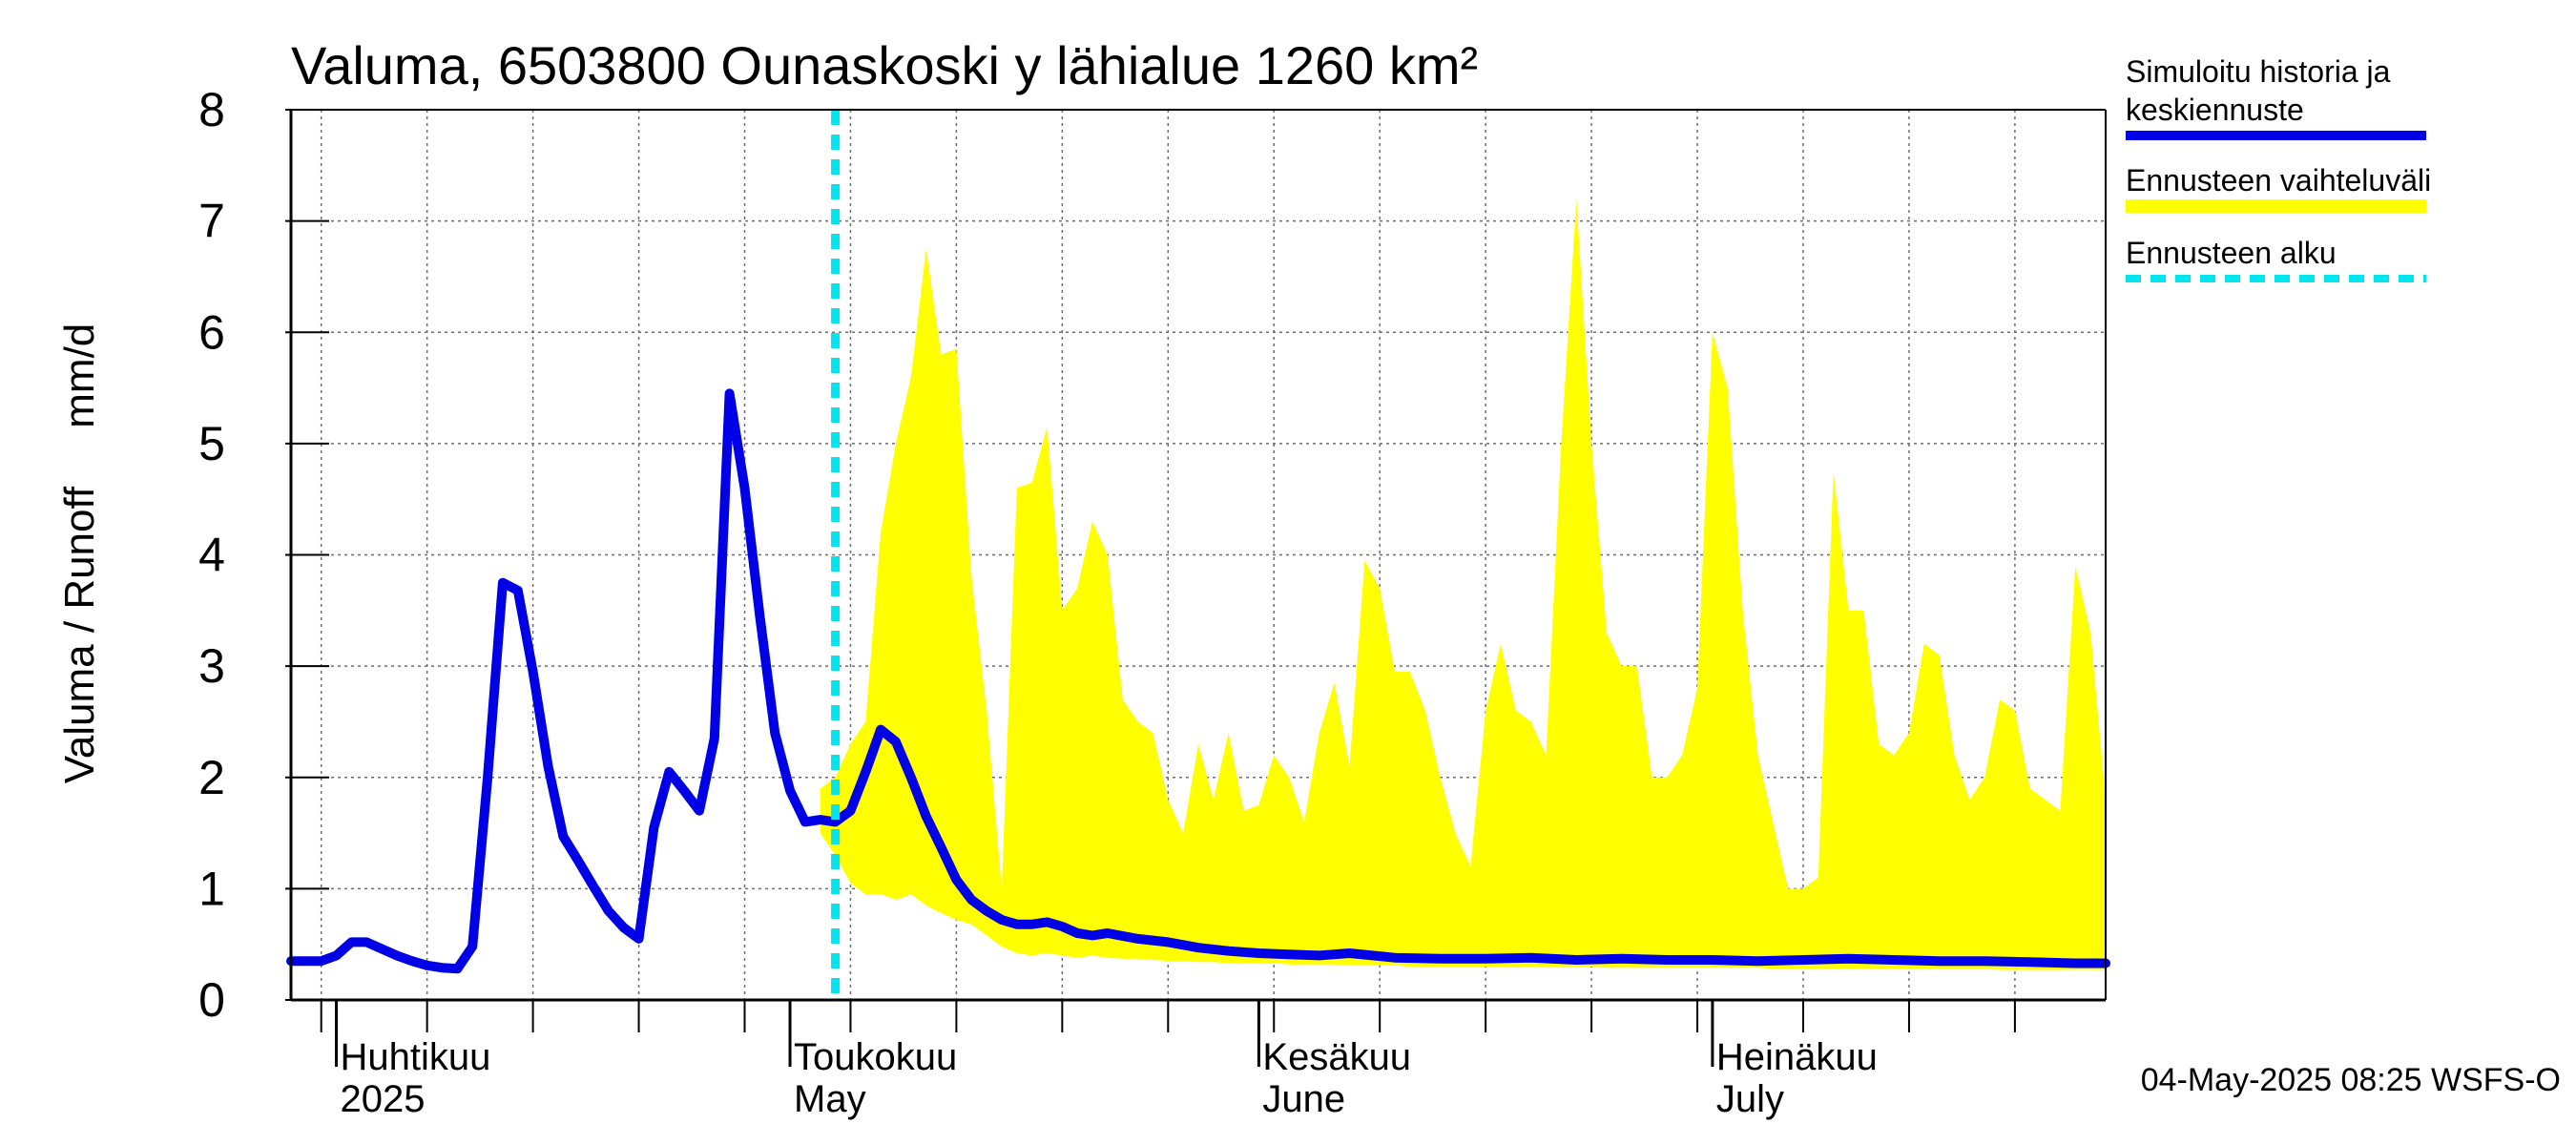 This screenshot has height=1145, width=2576. I want to click on y-tick-label: 6, so click(211, 332).